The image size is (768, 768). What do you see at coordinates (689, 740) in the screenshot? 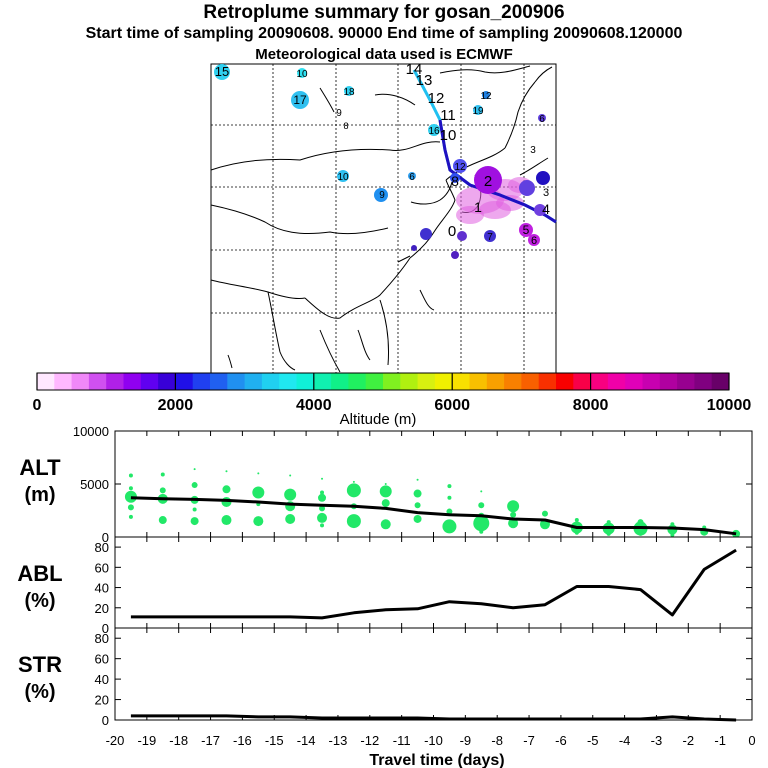
I see `x-tick-label: -2` at bounding box center [689, 740].